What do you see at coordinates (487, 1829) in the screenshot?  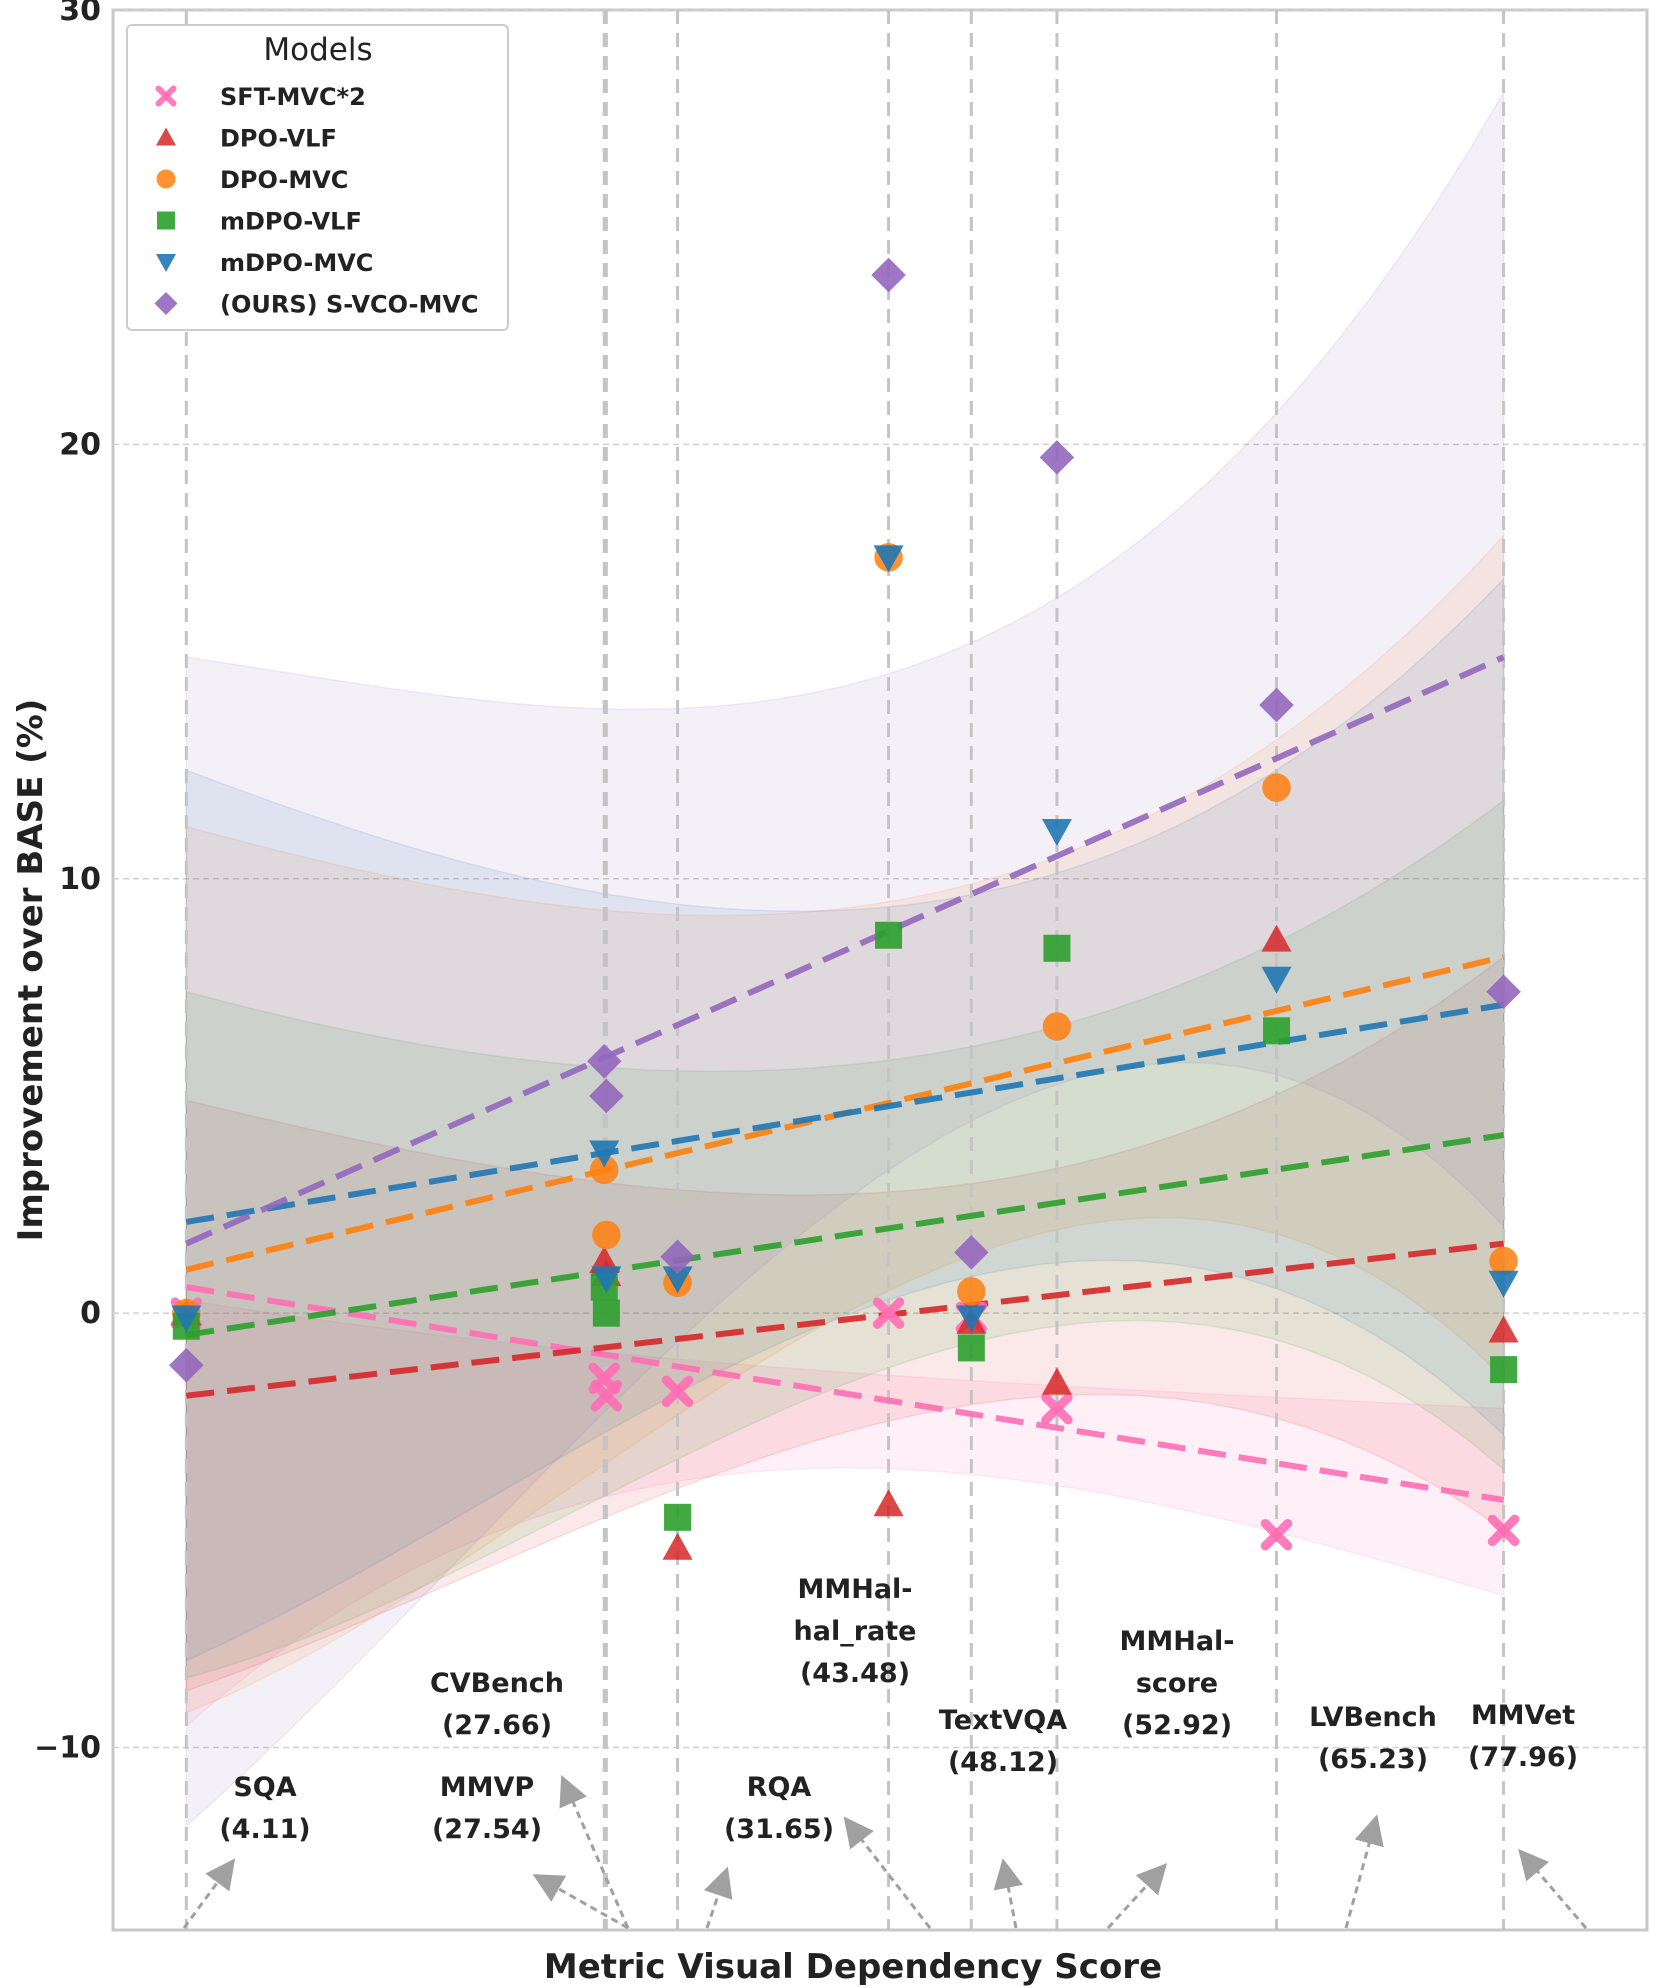 I see `benchmark-label: (27.54)` at bounding box center [487, 1829].